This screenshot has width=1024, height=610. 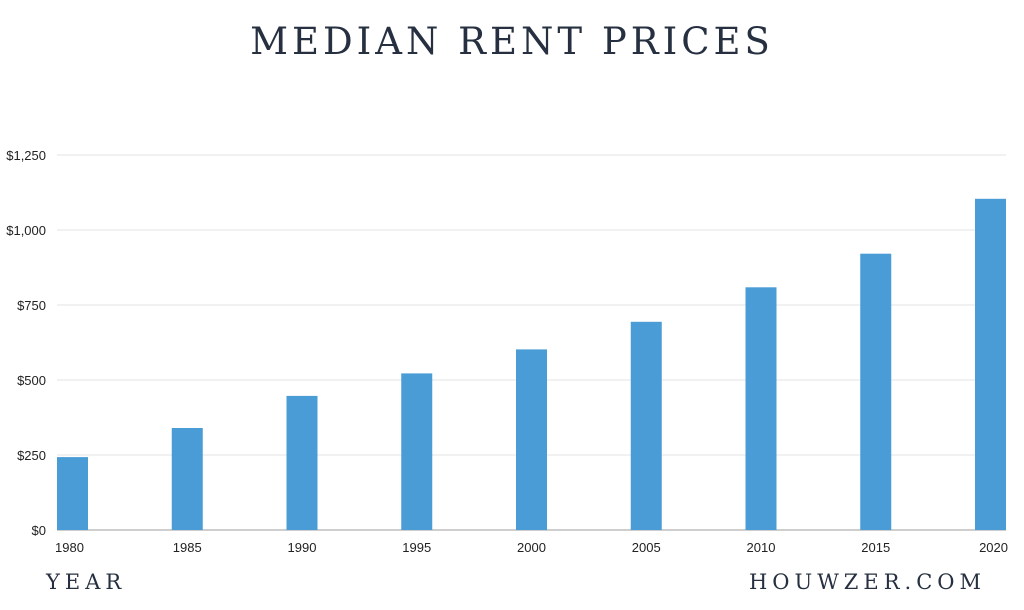 What do you see at coordinates (31, 380) in the screenshot?
I see `y-tick-label: $500` at bounding box center [31, 380].